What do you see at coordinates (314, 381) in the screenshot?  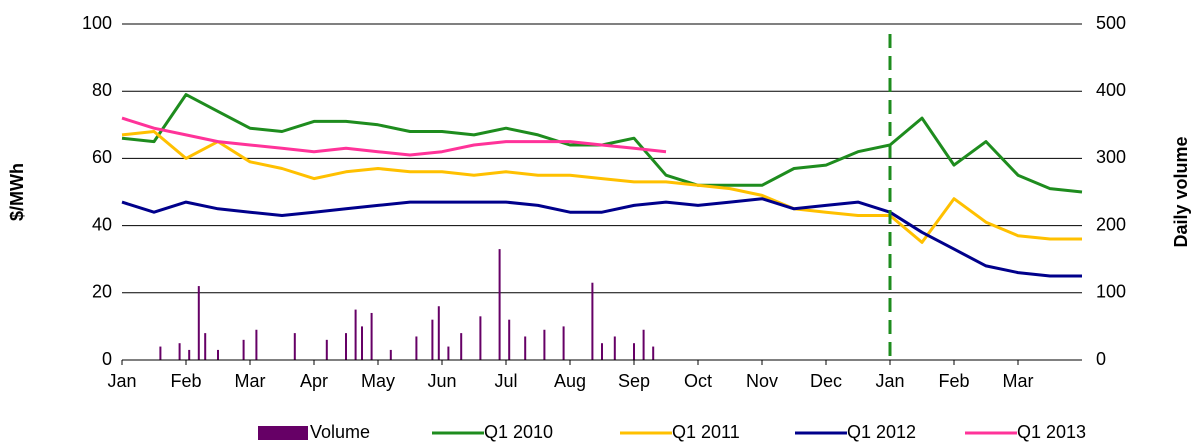 I see `x-tick-label: Apr` at bounding box center [314, 381].